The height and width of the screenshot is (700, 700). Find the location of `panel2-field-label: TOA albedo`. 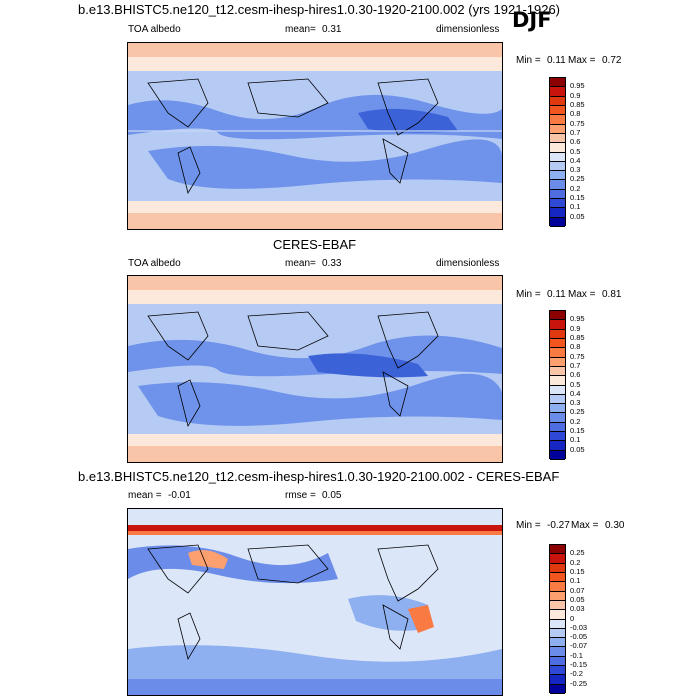

panel2-field-label: TOA albedo is located at coordinates (154, 263).